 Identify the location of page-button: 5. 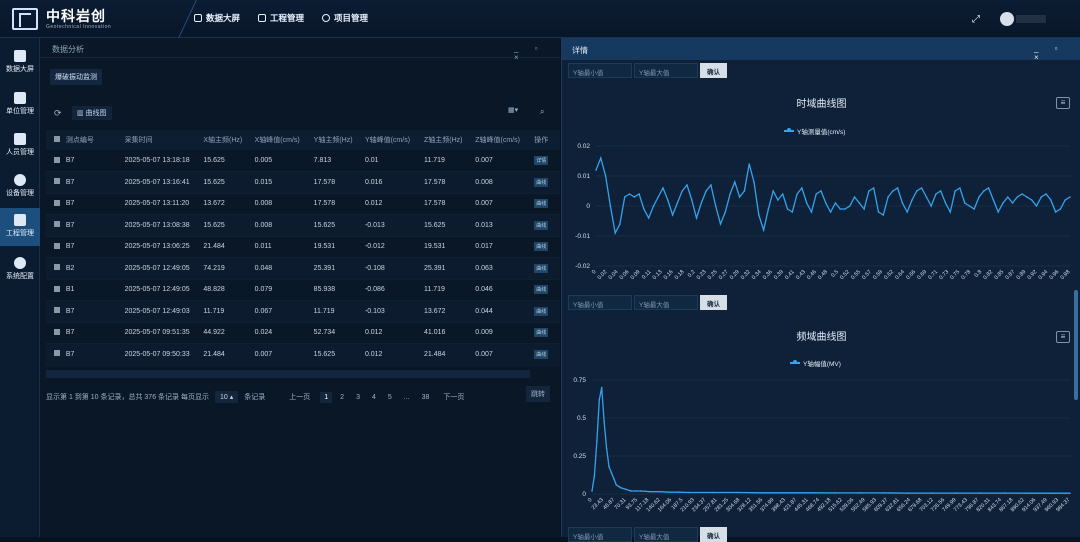
(389, 397).